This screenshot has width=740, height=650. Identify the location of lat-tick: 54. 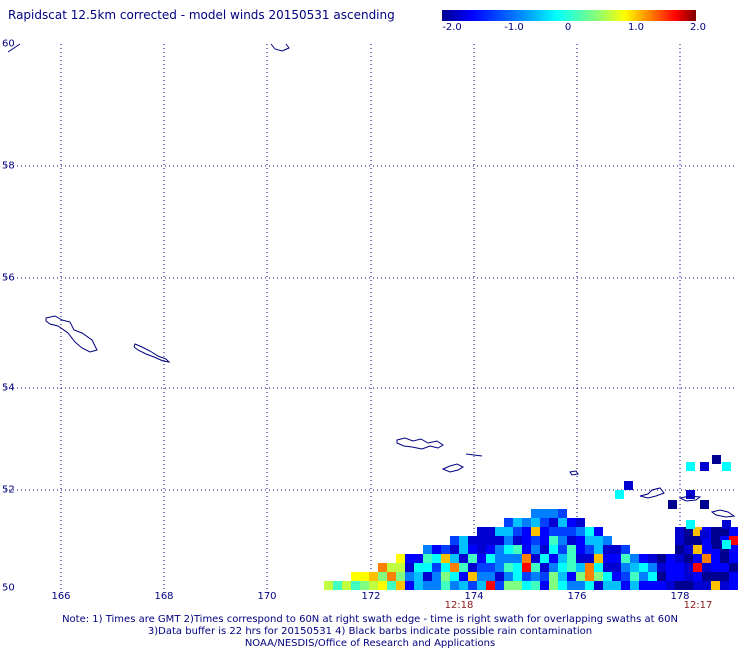
(8, 388).